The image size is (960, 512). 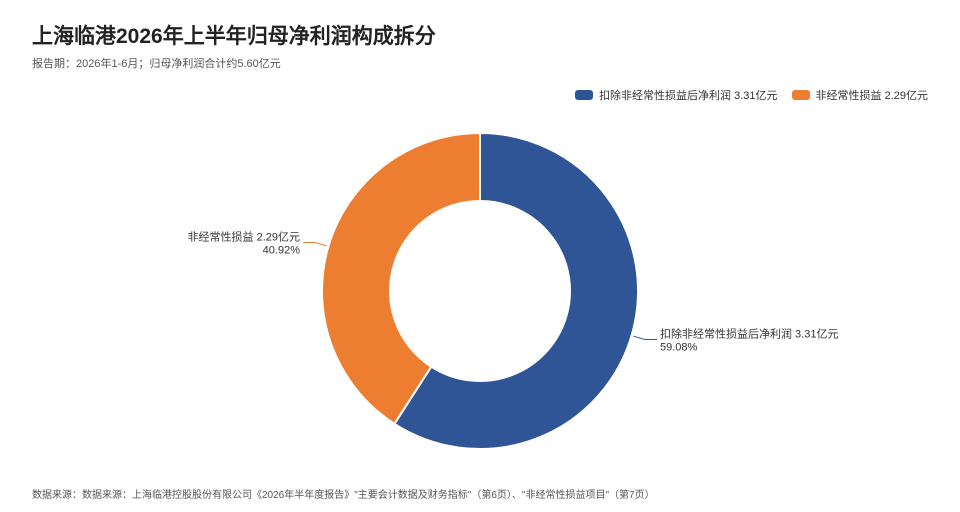 I want to click on legend-item-nonrecurring: 非经常性损益 2.29亿元, so click(x=859, y=95).